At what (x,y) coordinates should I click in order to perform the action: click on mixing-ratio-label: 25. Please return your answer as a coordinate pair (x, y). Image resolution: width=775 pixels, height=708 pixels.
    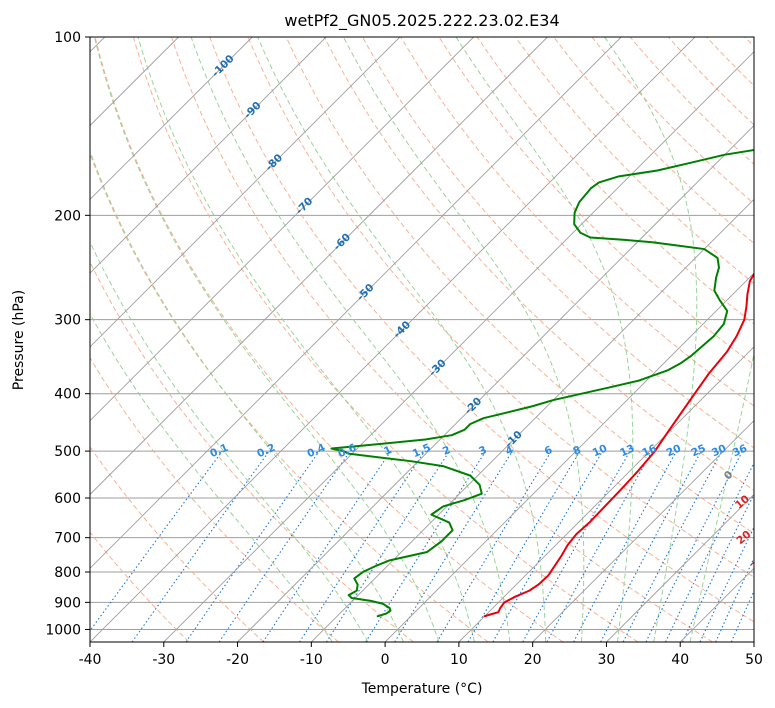
    Looking at the image, I should click on (698, 450).